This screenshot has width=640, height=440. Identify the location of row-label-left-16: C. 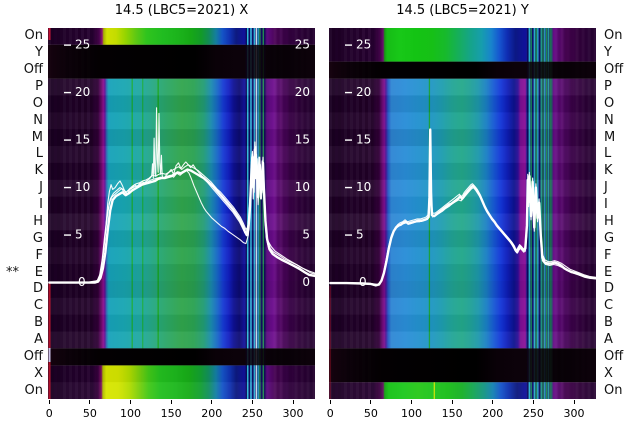
(38, 306).